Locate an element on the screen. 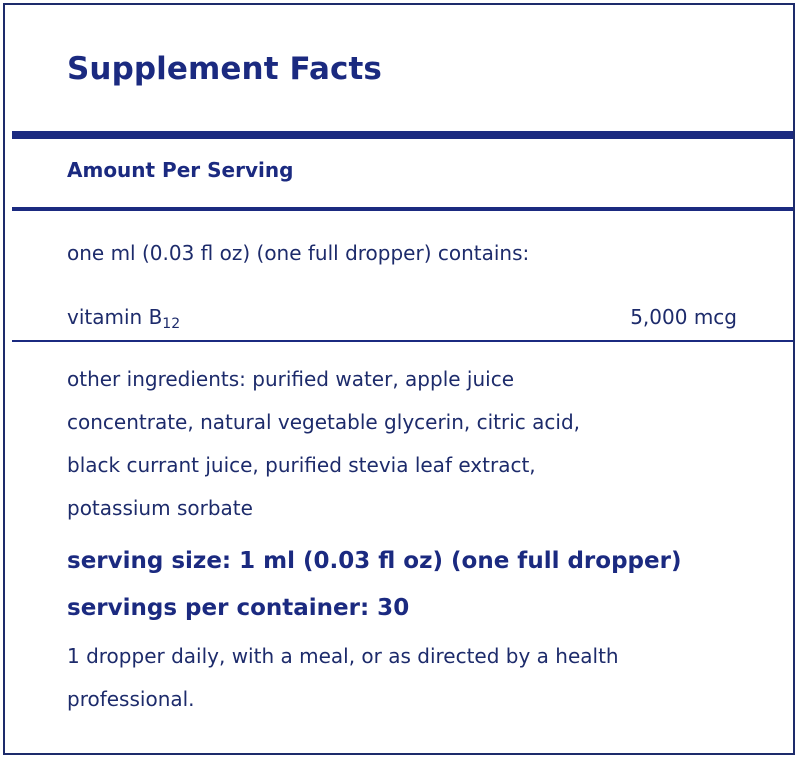 This screenshot has height=761, width=800. nutrient-amount: 5,000 mcg is located at coordinates (683, 317).